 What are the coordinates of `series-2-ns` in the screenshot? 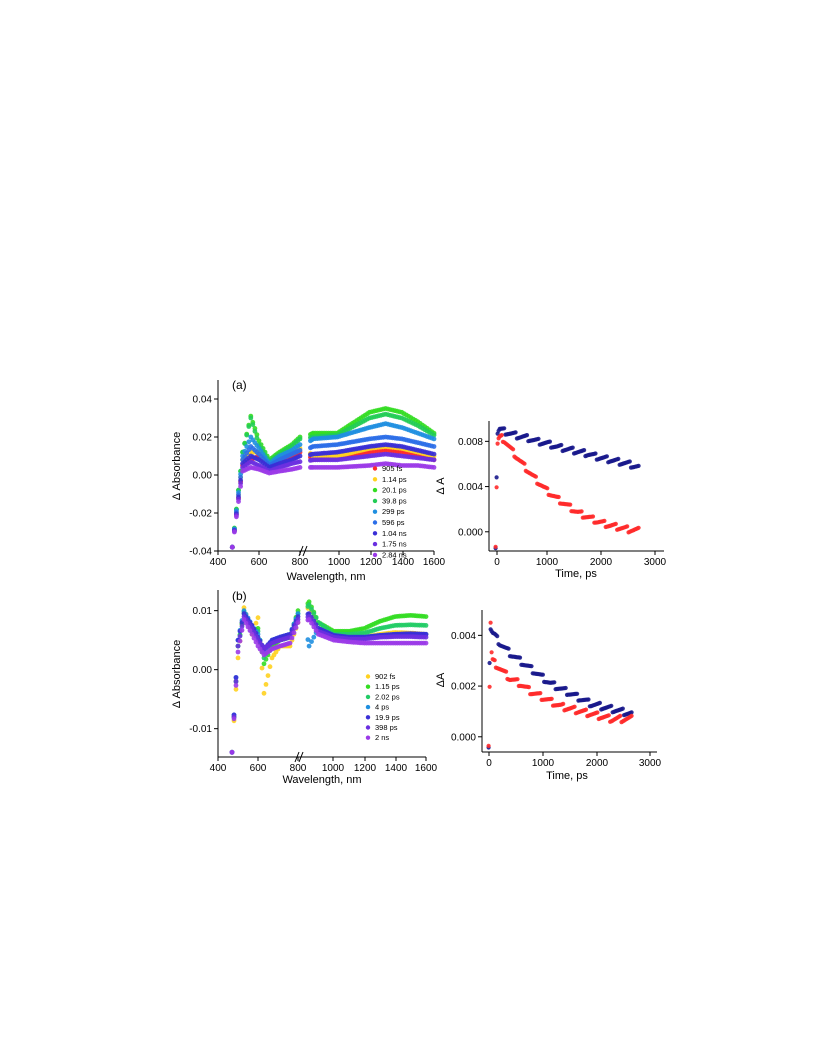 It's located at (329, 686).